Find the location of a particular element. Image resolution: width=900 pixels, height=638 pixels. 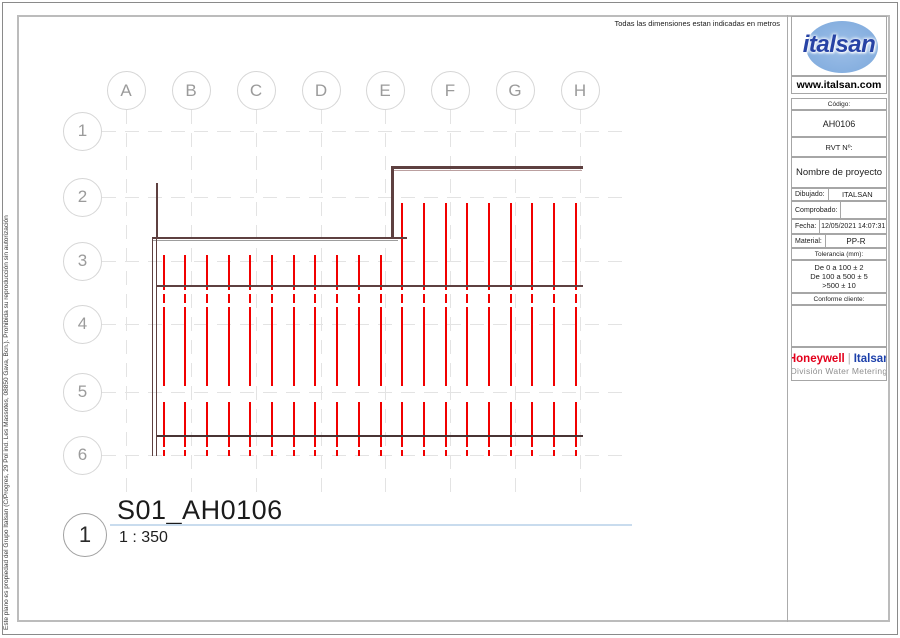

comprobado-row: Comprobado: is located at coordinates (839, 210).